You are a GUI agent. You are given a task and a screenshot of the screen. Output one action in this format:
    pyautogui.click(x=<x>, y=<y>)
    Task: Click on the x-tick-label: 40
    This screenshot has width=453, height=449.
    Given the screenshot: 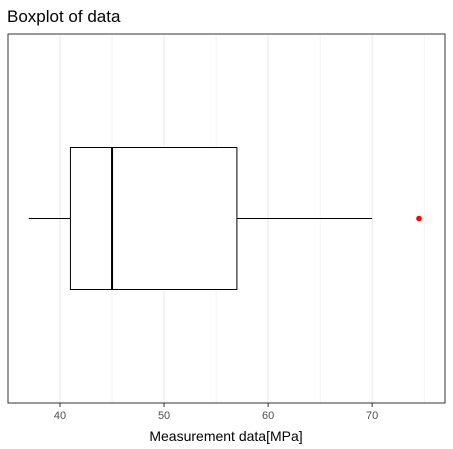 What is the action you would take?
    pyautogui.click(x=60, y=416)
    